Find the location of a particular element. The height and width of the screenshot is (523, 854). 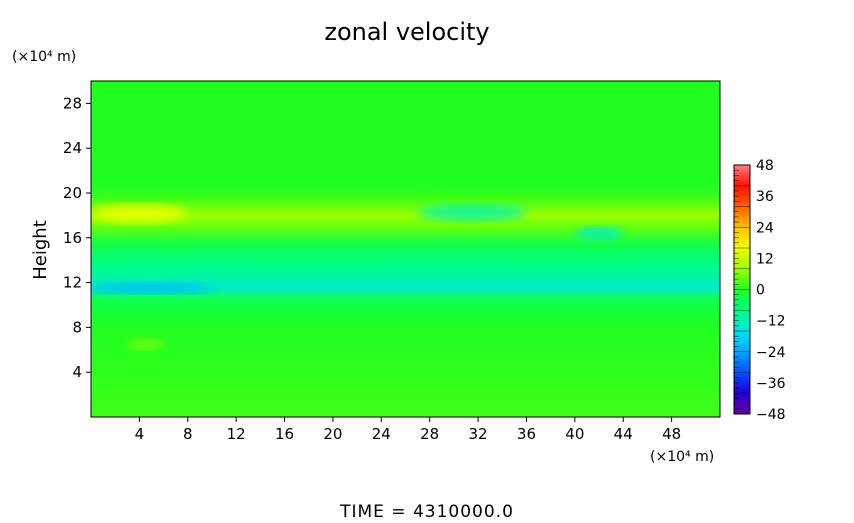

y-tick-label: 8 is located at coordinates (77, 327).